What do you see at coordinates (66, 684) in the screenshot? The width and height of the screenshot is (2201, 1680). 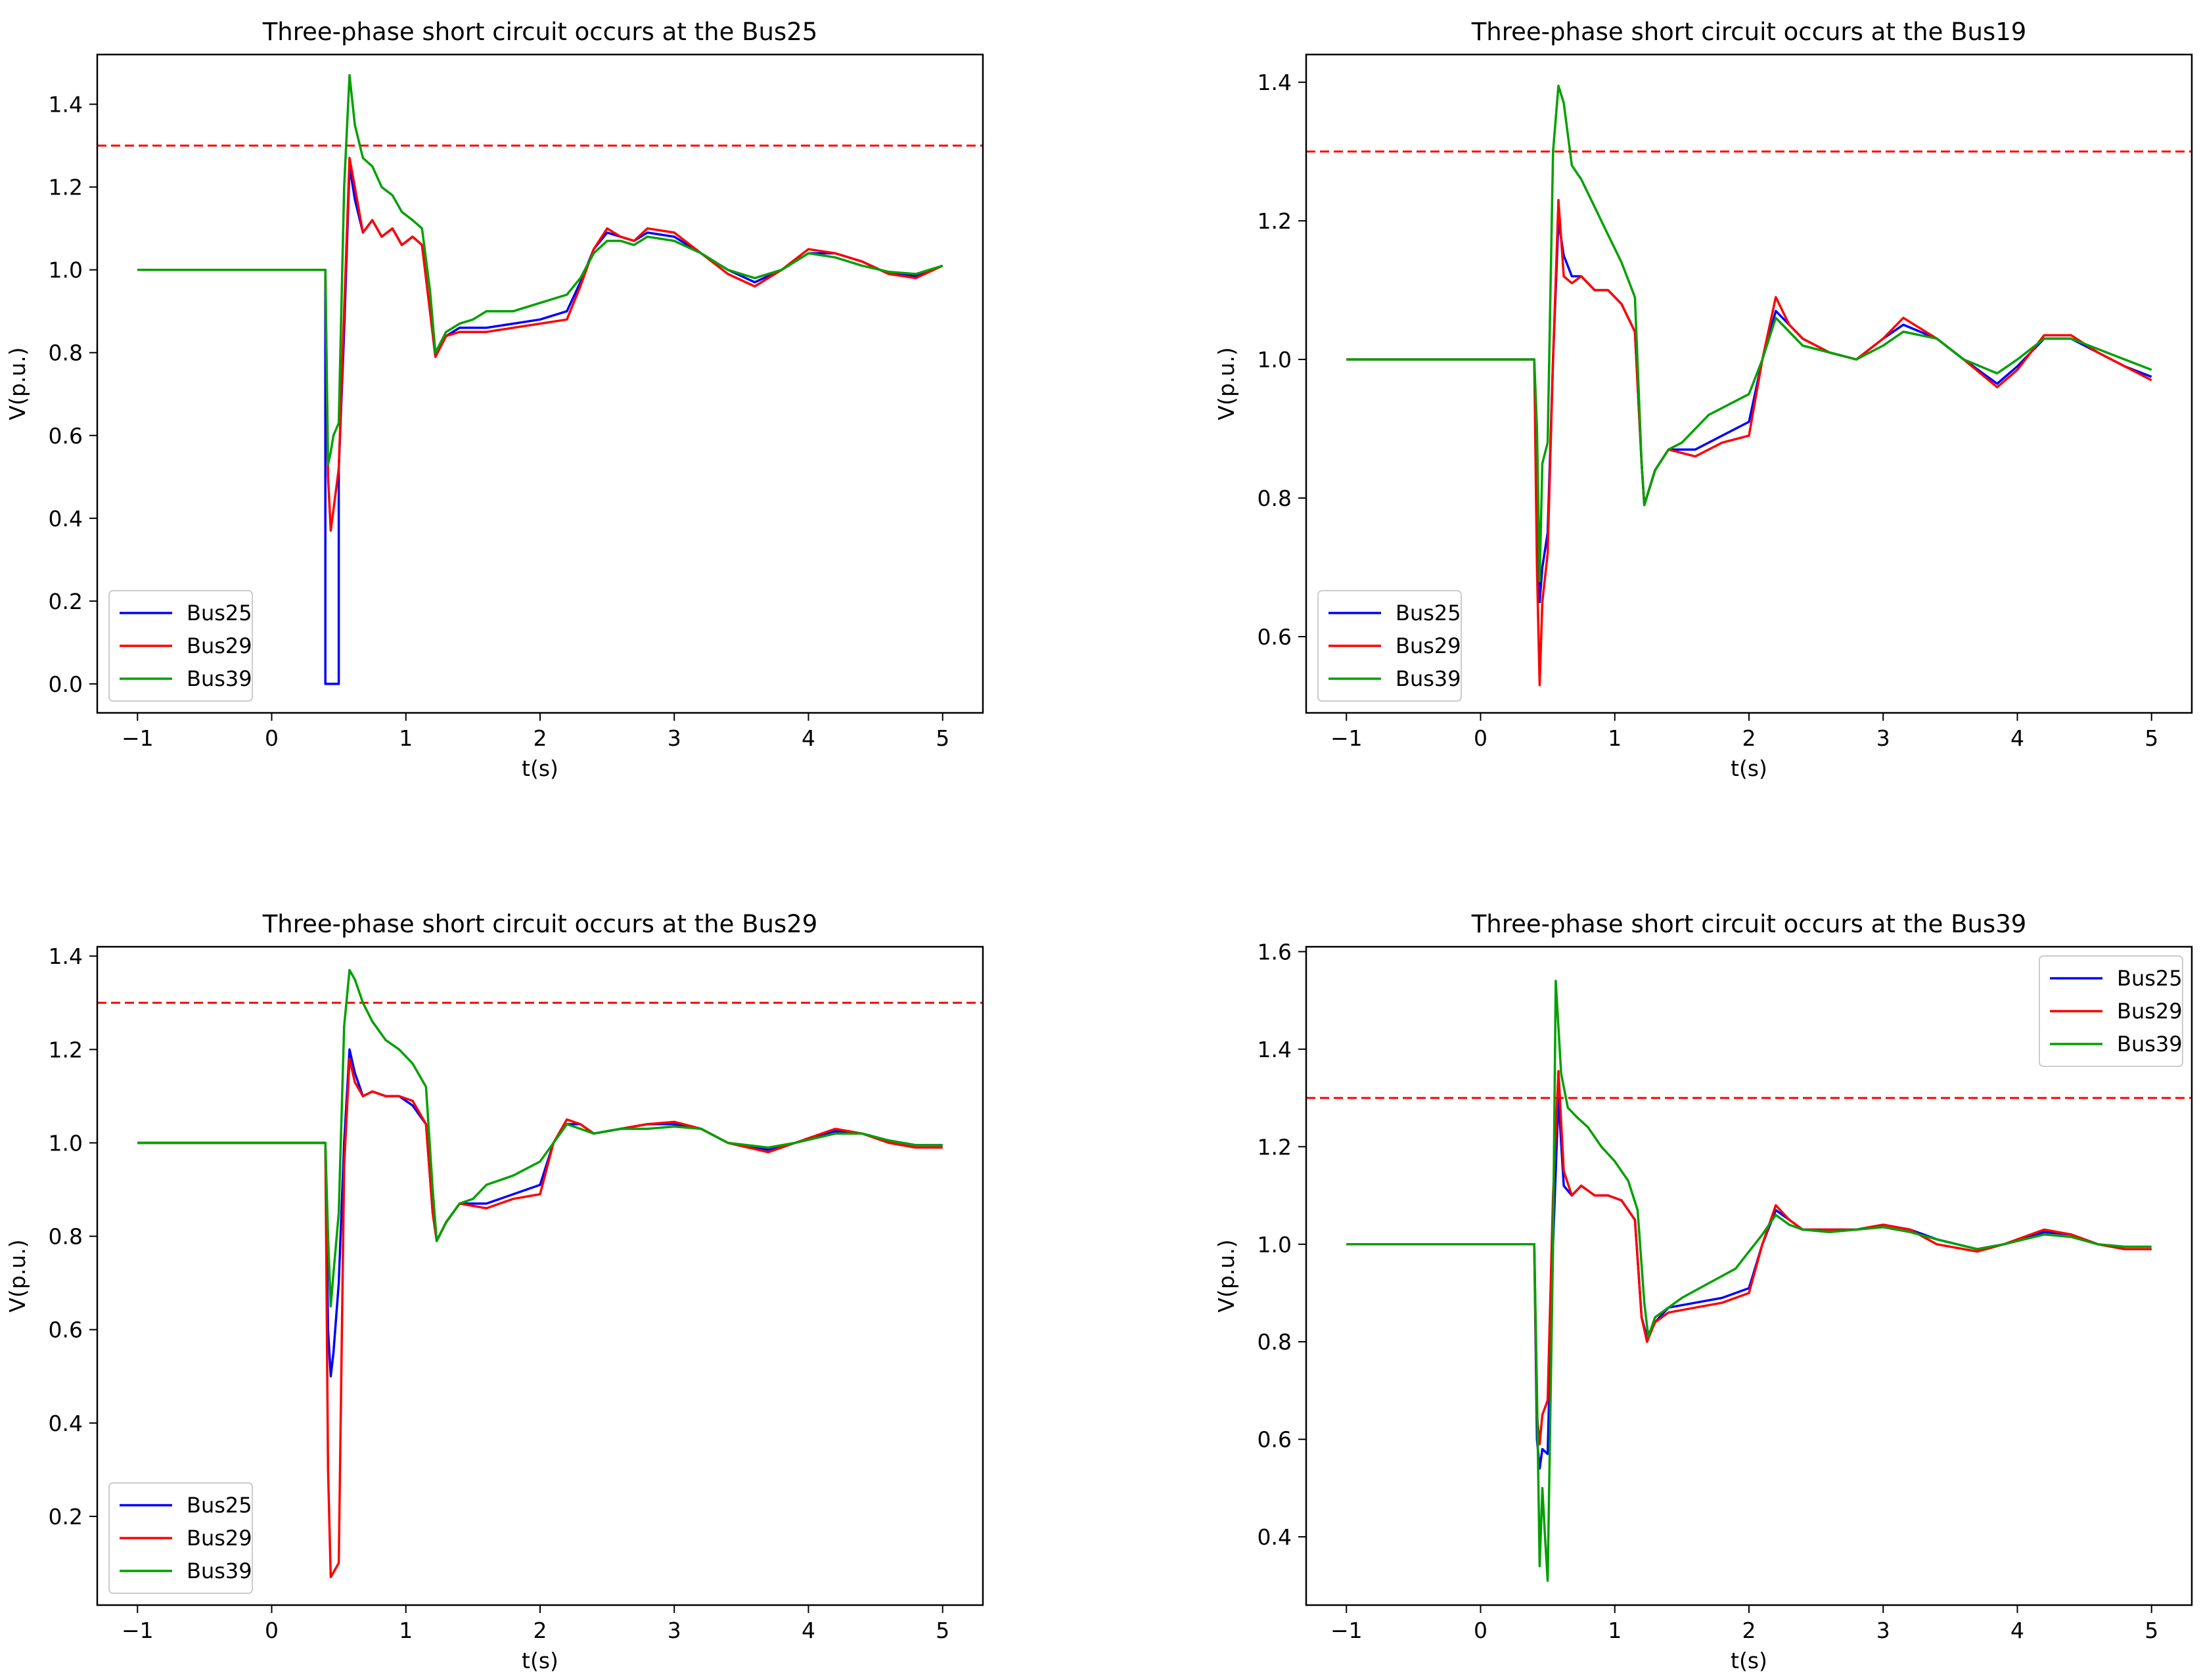 I see `y-tick-label: 0.0` at bounding box center [66, 684].